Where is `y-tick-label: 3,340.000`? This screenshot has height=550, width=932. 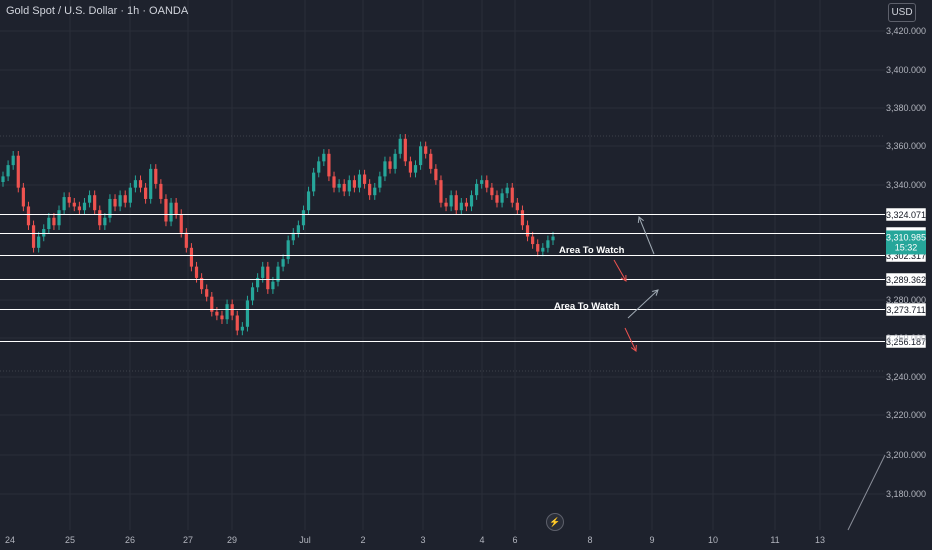 y-tick-label: 3,340.000 is located at coordinates (906, 185).